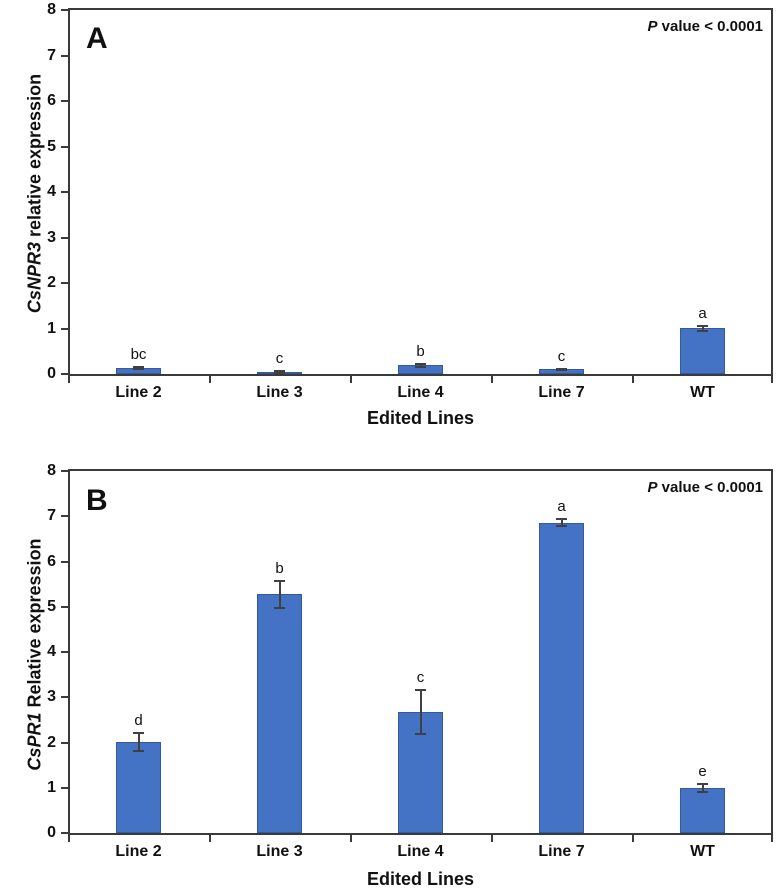 The image size is (779, 893). Describe the element at coordinates (420, 879) in the screenshot. I see `x-axis-title-b: Edited Lines` at that location.